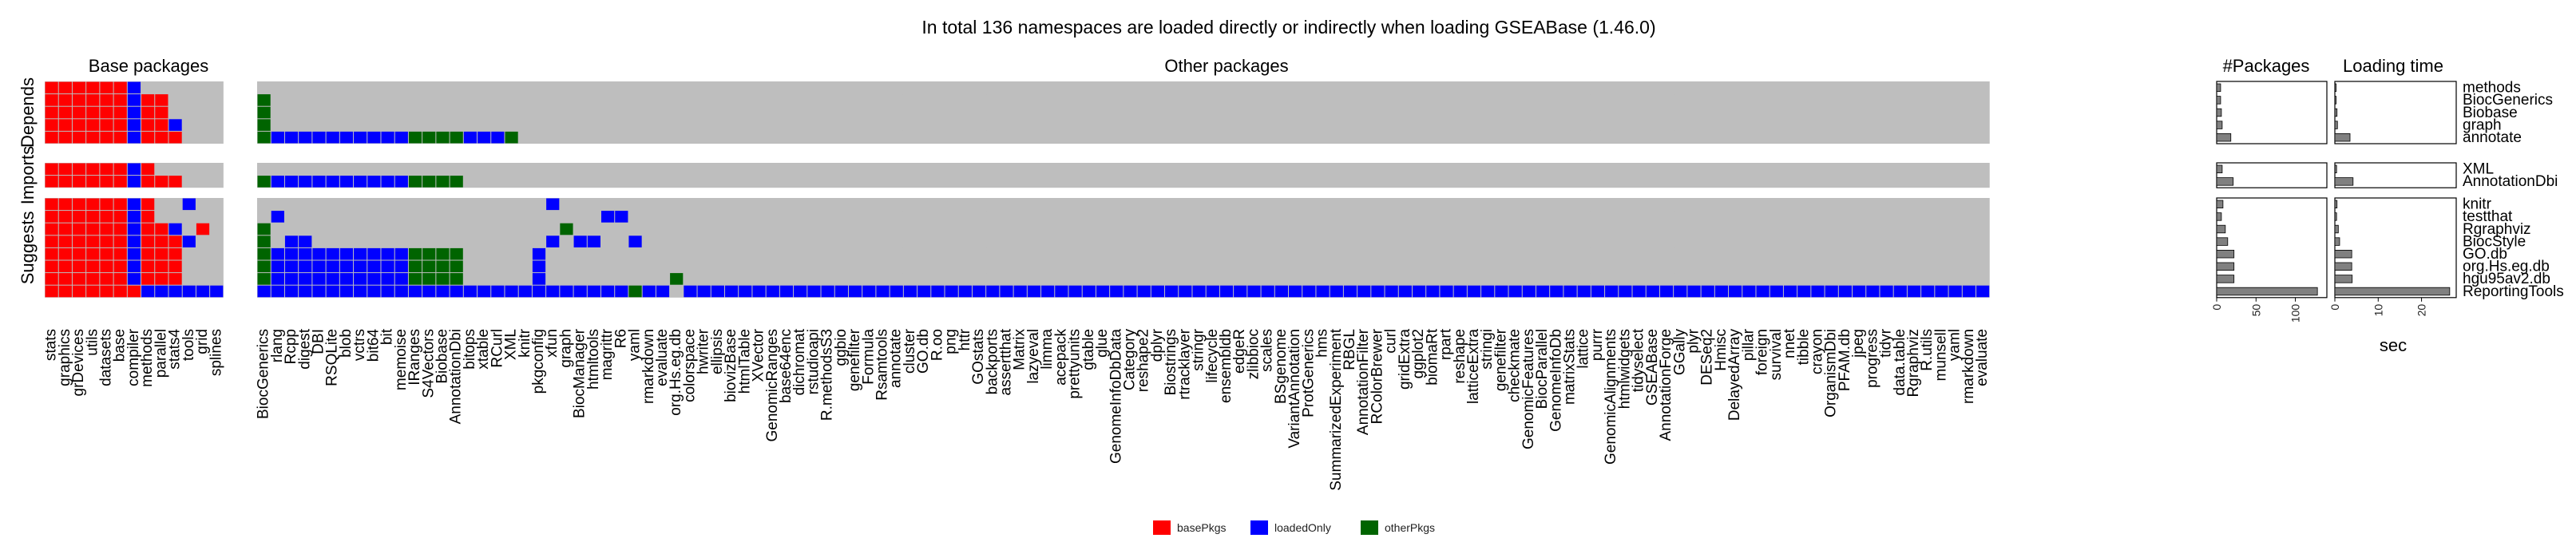  I want to click on other-column-label: R.methodsS3, so click(828, 375).